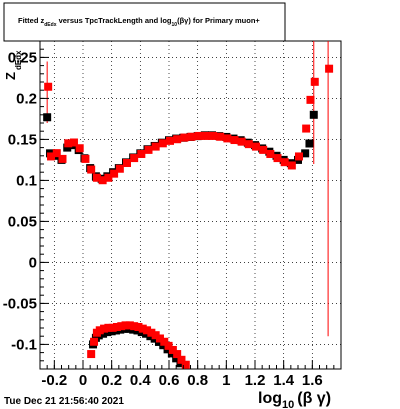 This screenshot has height=409, width=400. What do you see at coordinates (284, 380) in the screenshot?
I see `x-tick-label: 1.4` at bounding box center [284, 380].